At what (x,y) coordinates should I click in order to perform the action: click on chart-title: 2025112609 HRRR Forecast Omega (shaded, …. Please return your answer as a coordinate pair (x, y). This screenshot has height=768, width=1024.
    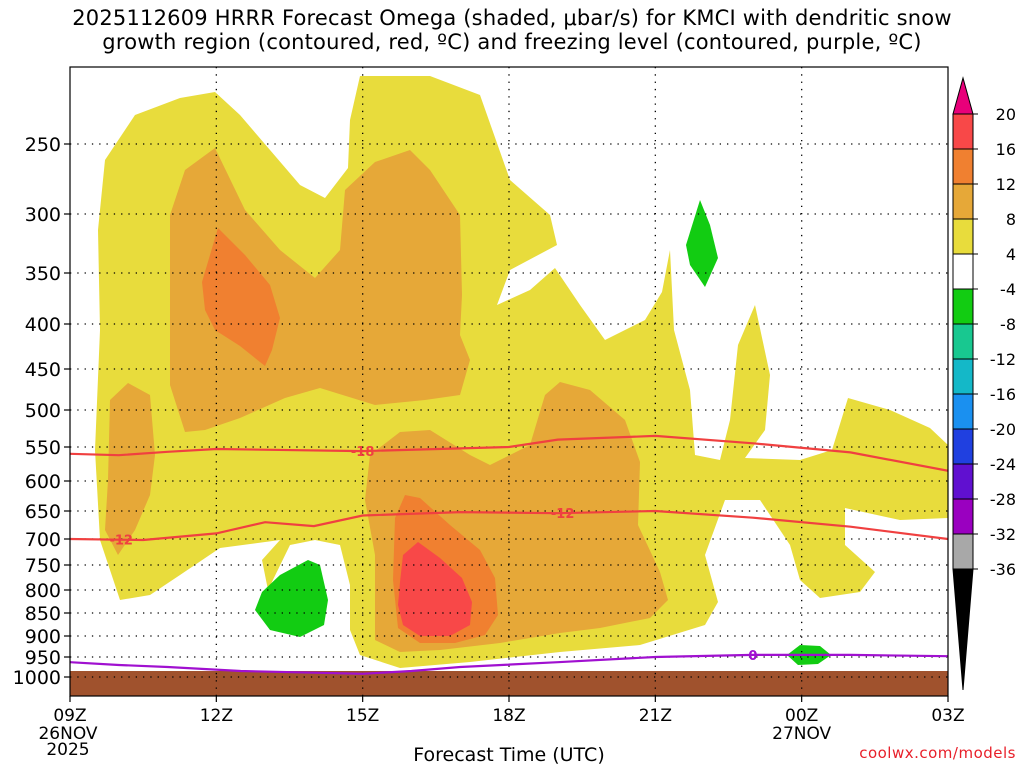
    Looking at the image, I should click on (512, 30).